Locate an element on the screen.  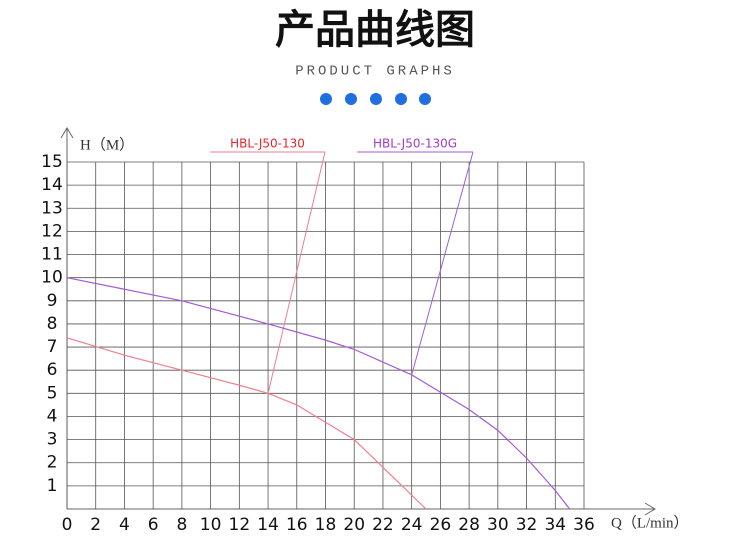
x-tick-label: 0 is located at coordinates (67, 525).